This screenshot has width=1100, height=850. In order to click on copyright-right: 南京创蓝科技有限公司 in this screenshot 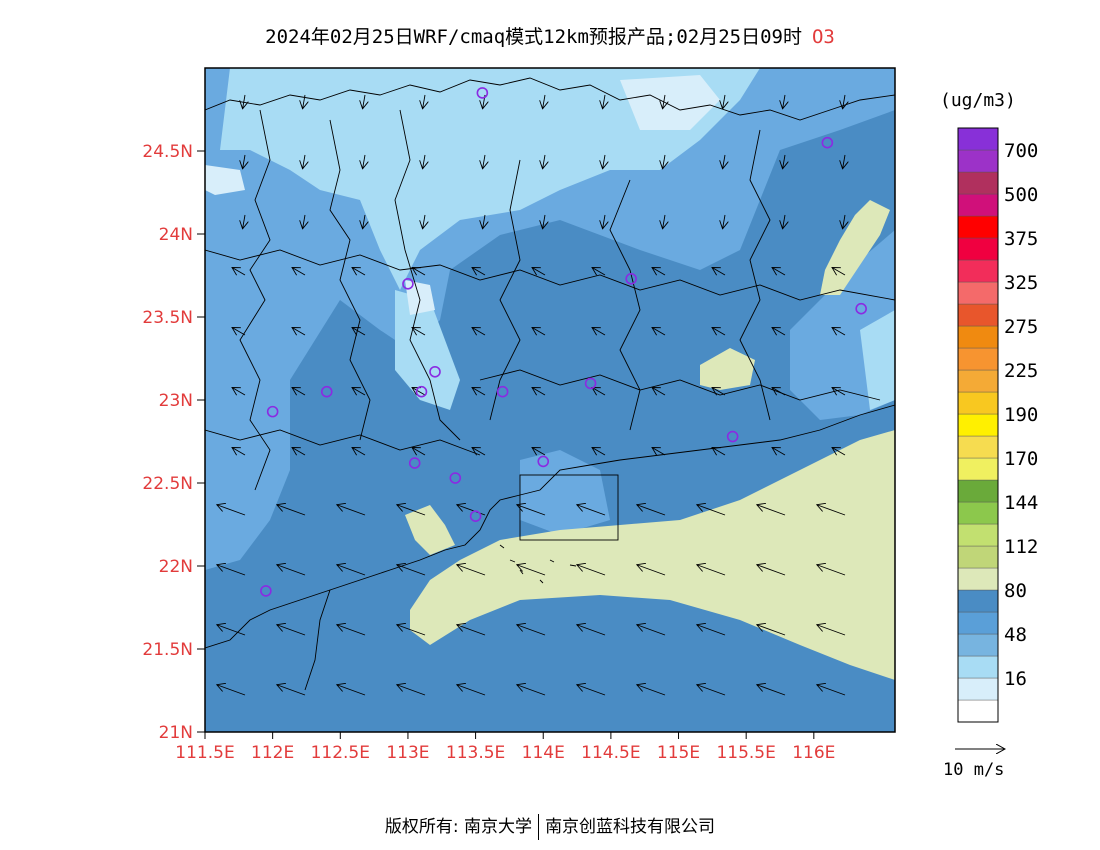, I will do `click(630, 827)`.